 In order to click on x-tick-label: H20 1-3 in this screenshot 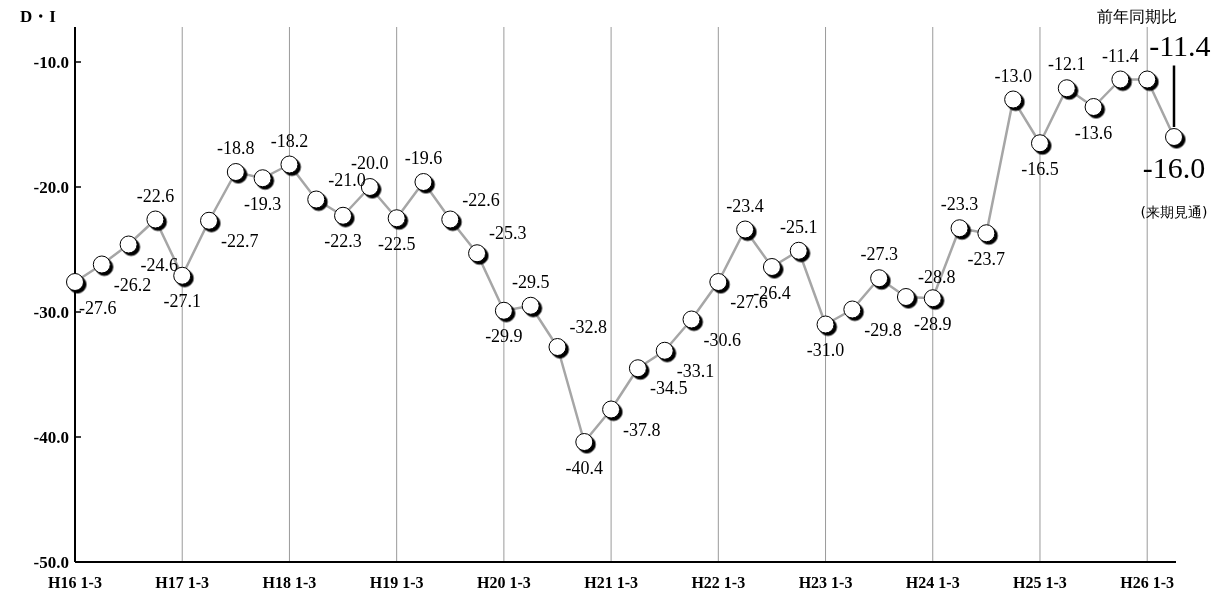, I will do `click(503, 582)`.